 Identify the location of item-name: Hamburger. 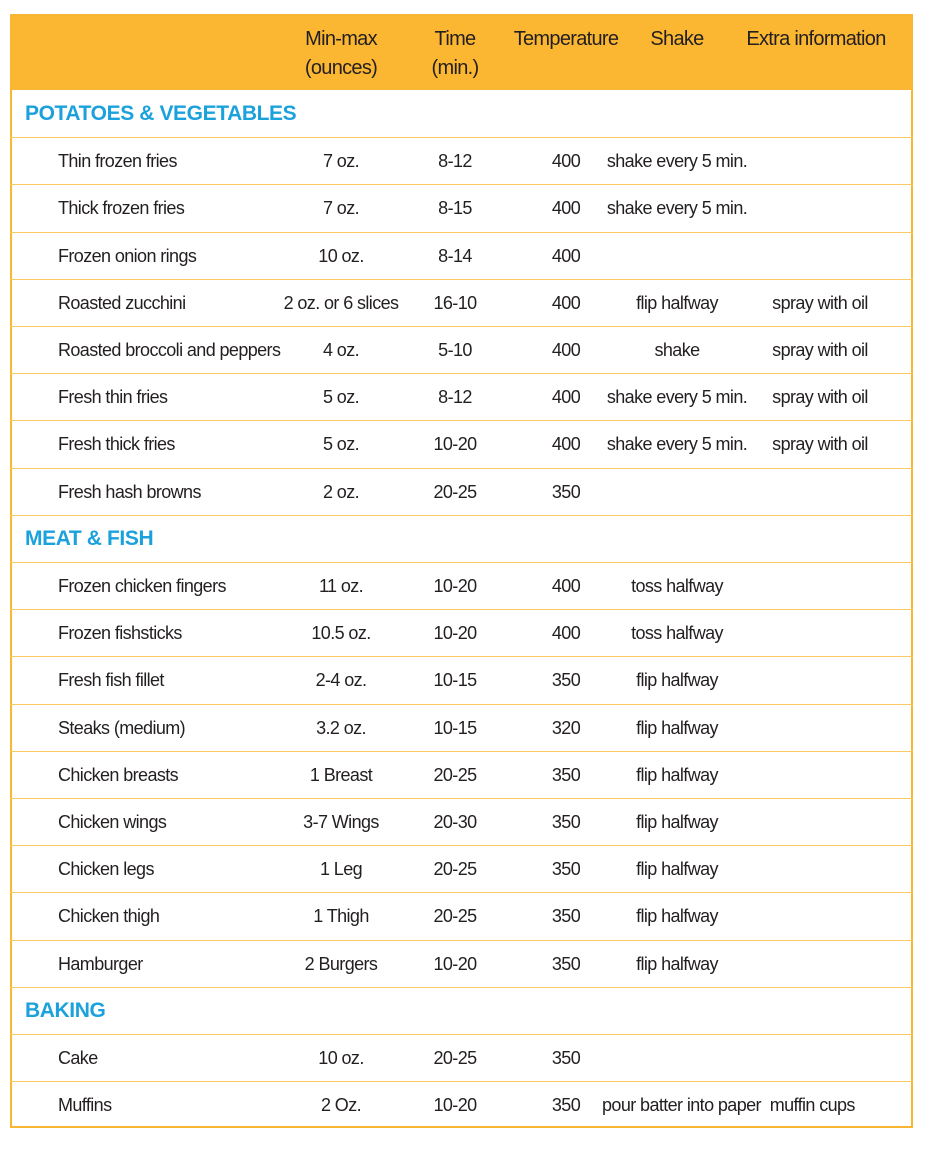
(100, 963).